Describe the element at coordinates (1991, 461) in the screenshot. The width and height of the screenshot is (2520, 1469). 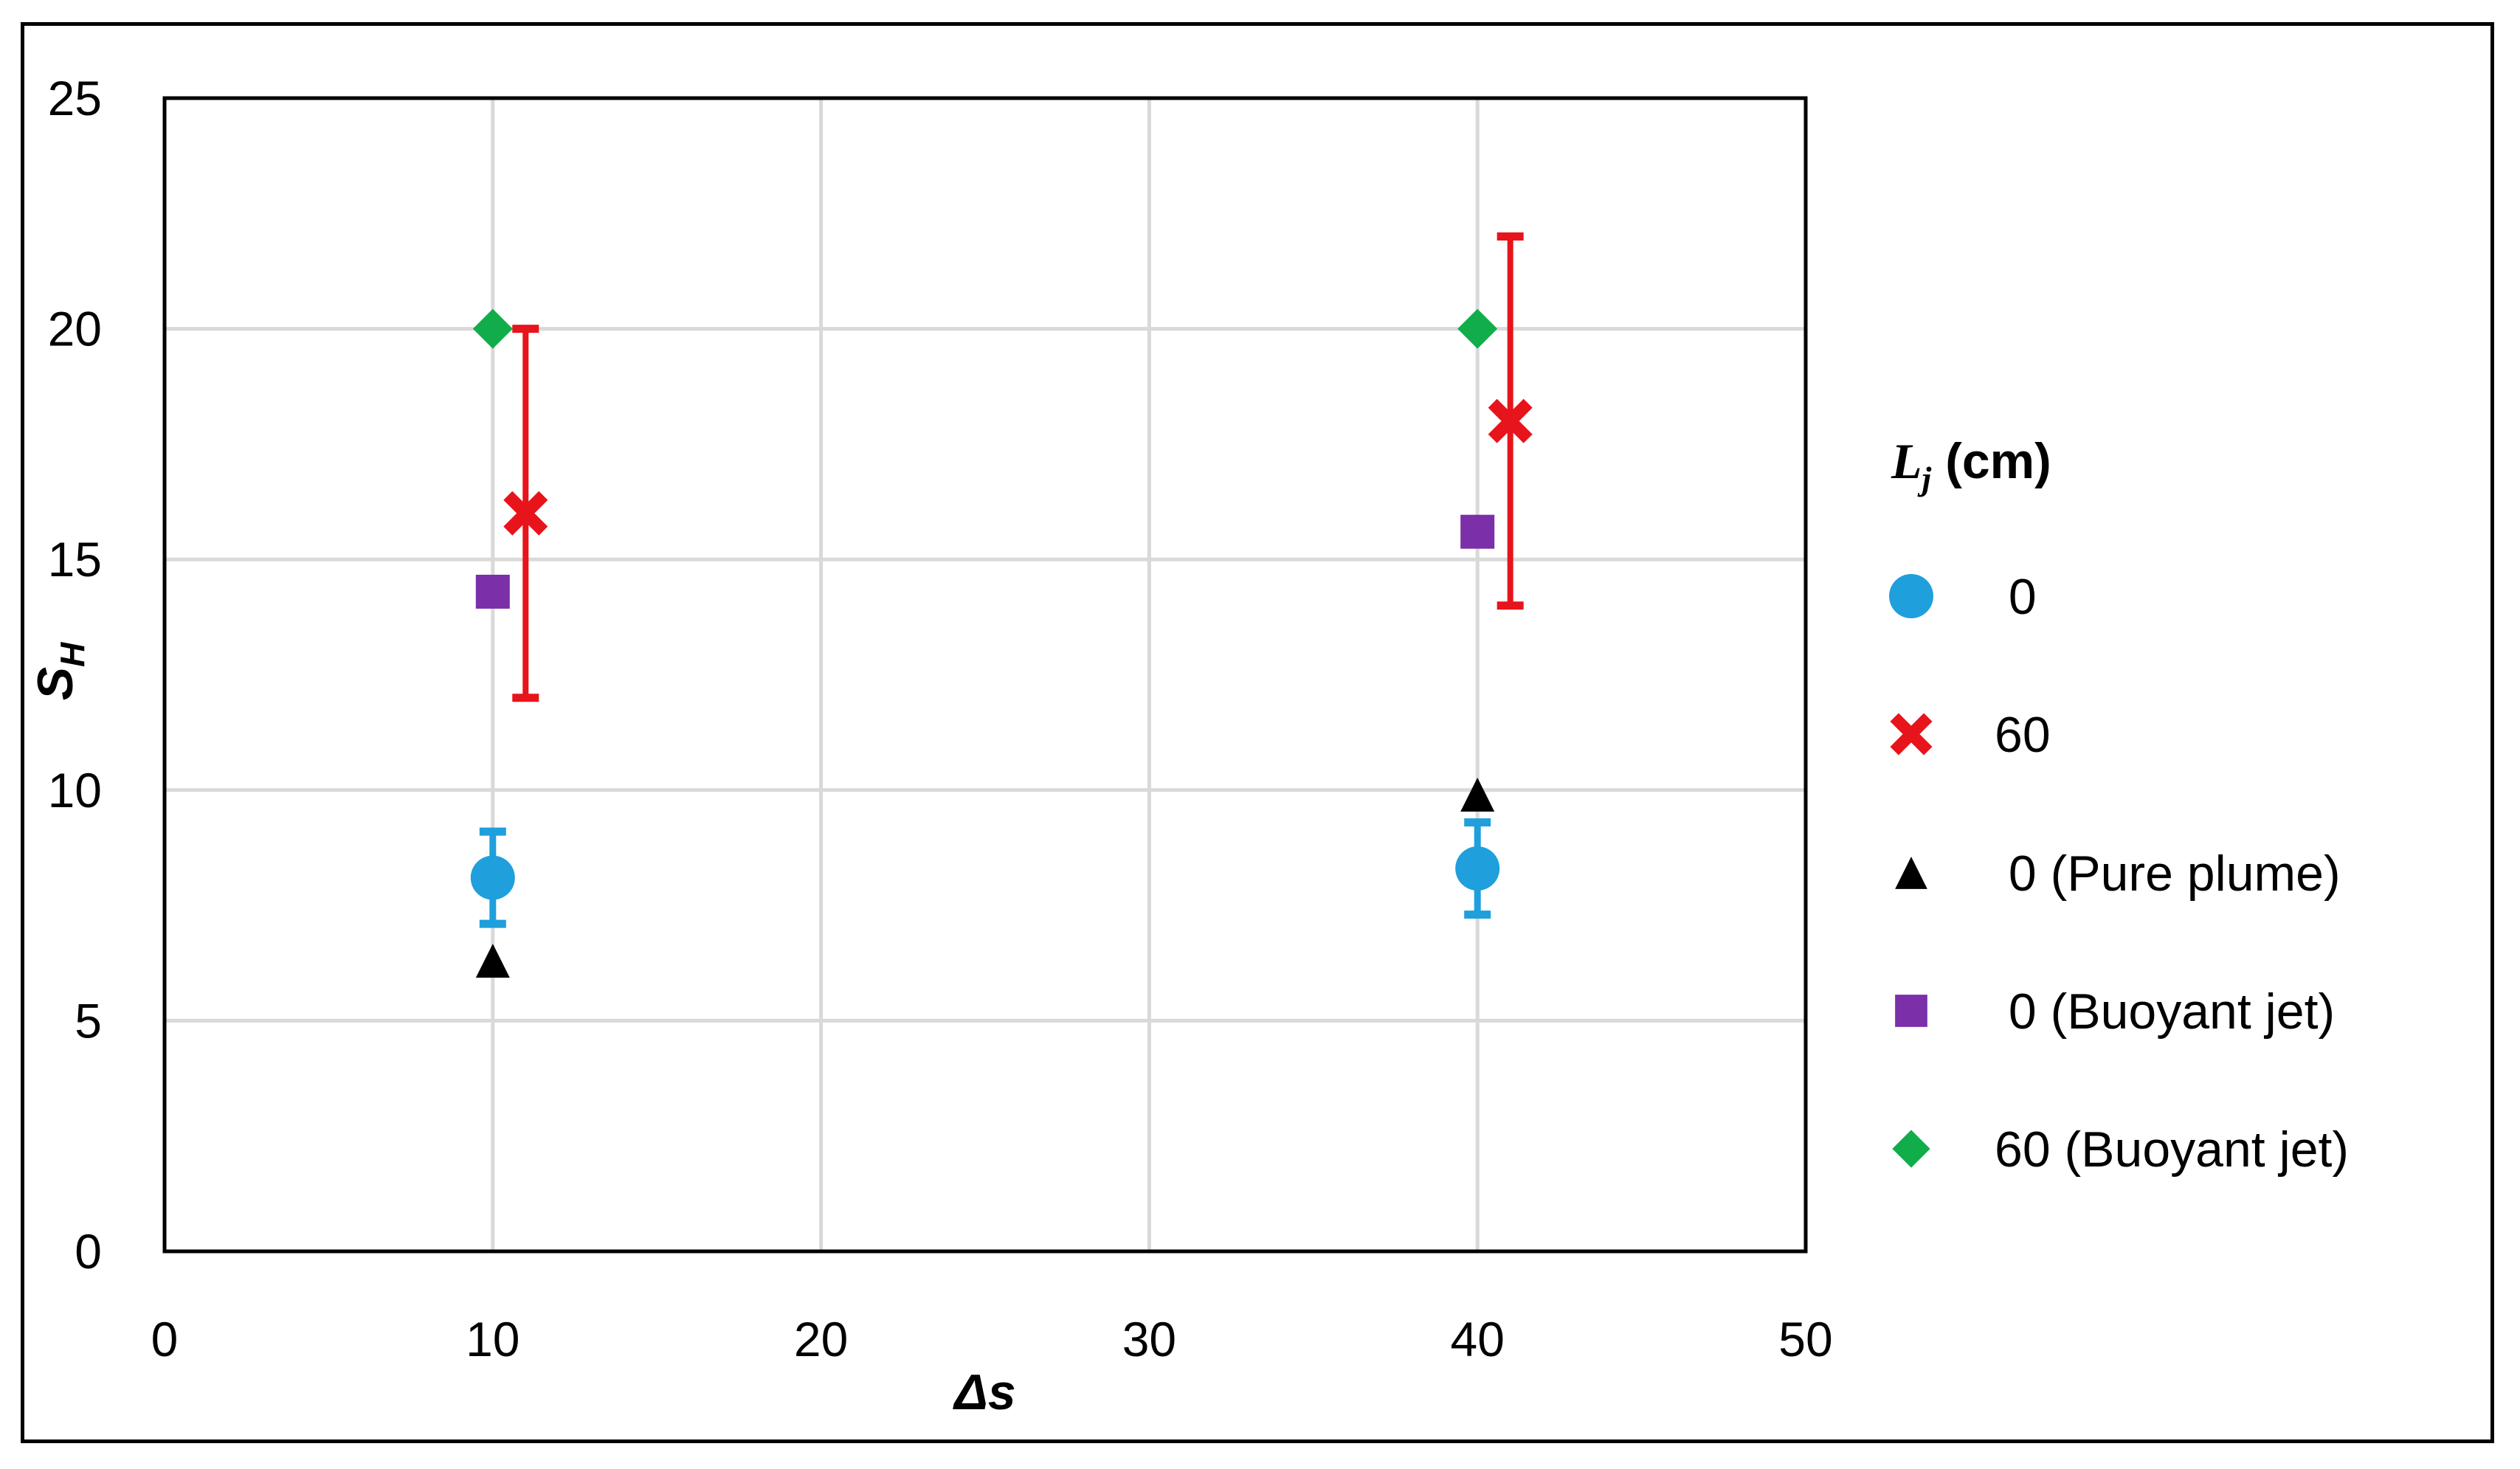
I see `legend-title-unit: (cm)` at that location.